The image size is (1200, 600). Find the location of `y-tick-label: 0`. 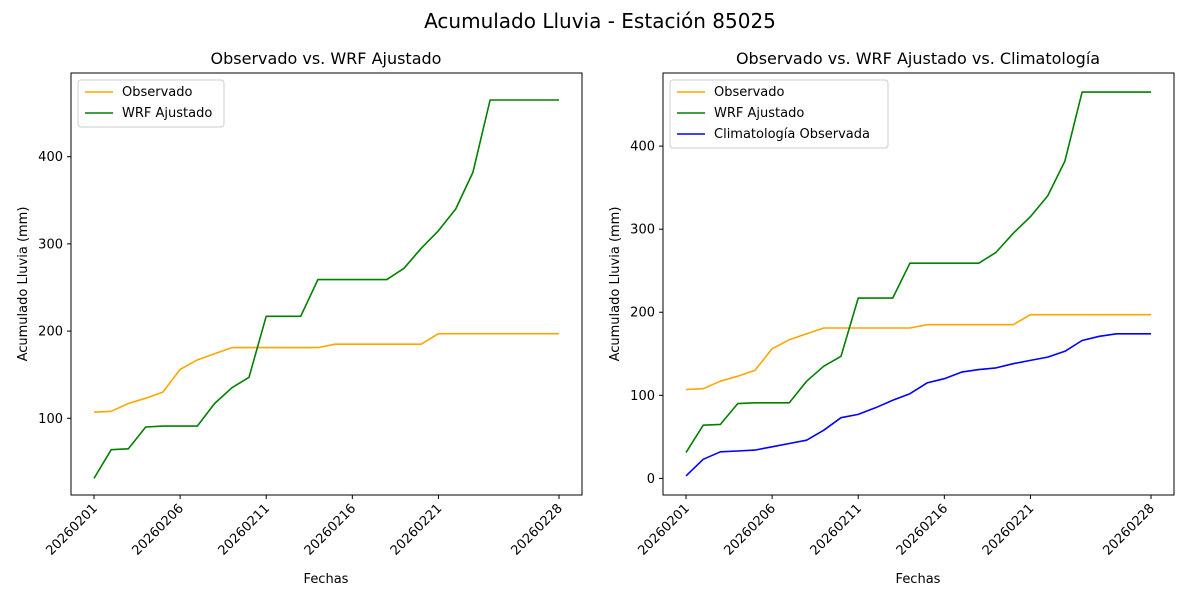

y-tick-label: 0 is located at coordinates (651, 479).